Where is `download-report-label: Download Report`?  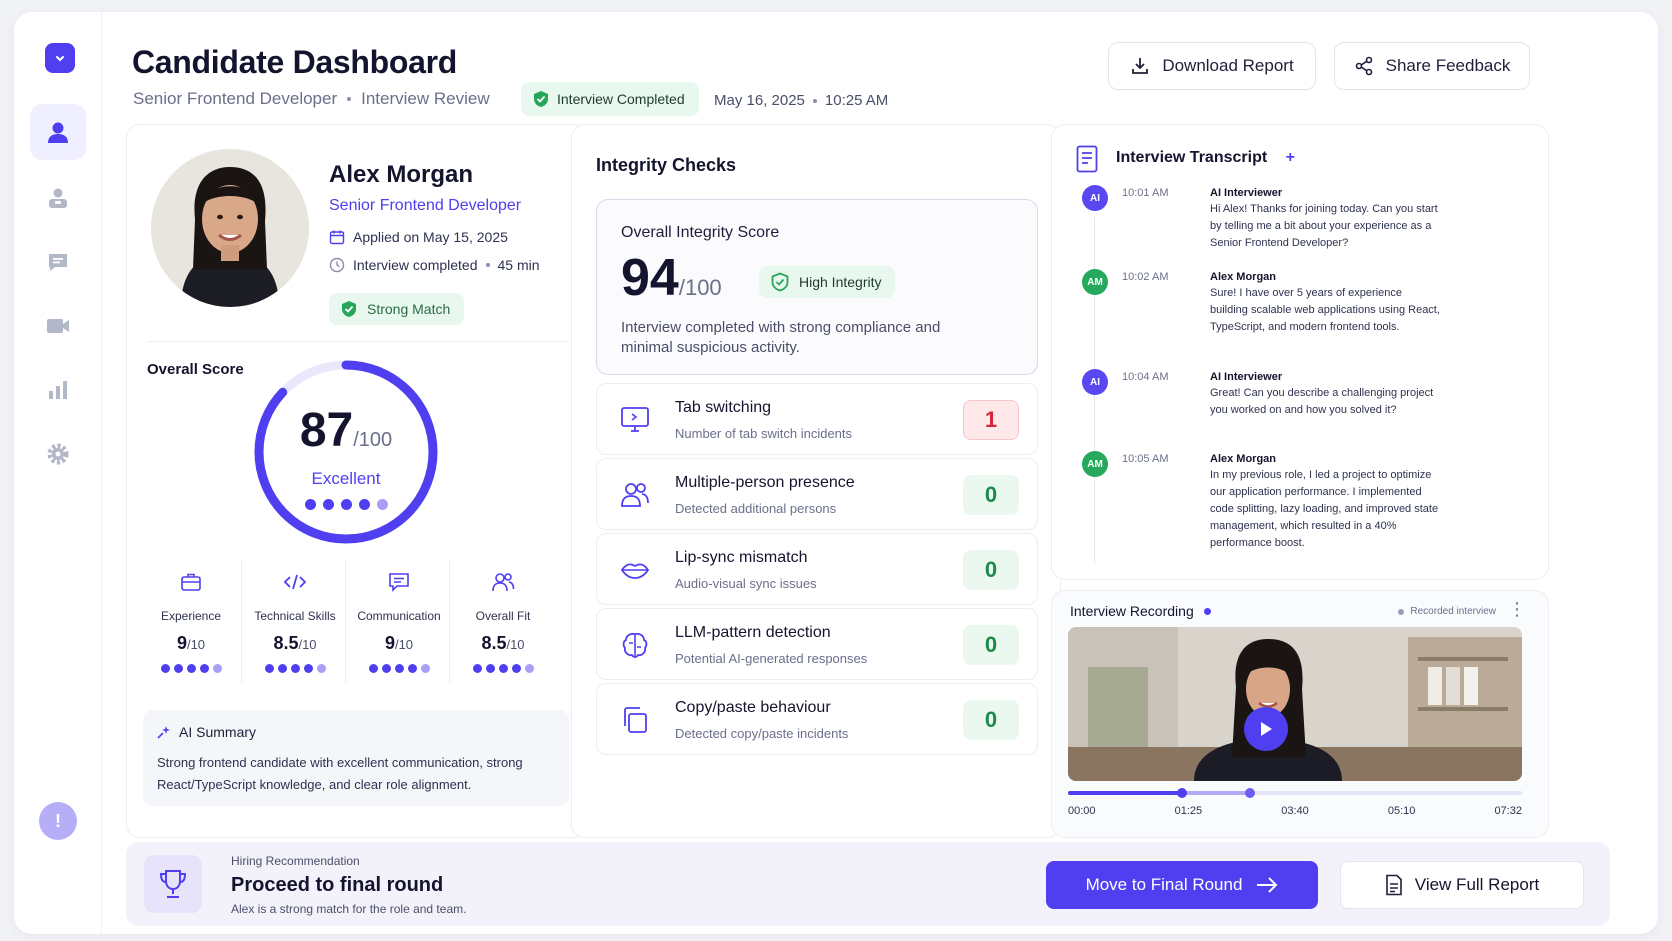
download-report-label: Download Report is located at coordinates (1228, 65).